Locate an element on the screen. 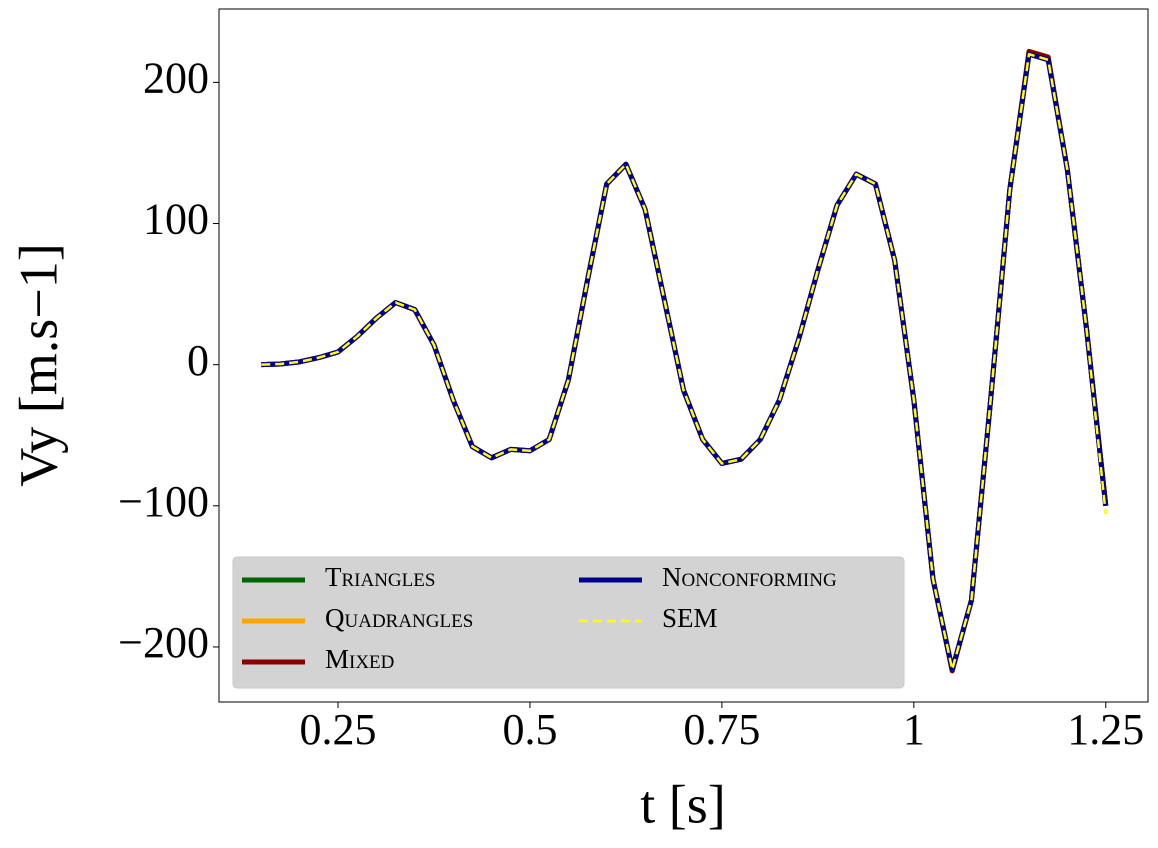 The height and width of the screenshot is (848, 1158). legend-label: Nonconforming is located at coordinates (749, 577).